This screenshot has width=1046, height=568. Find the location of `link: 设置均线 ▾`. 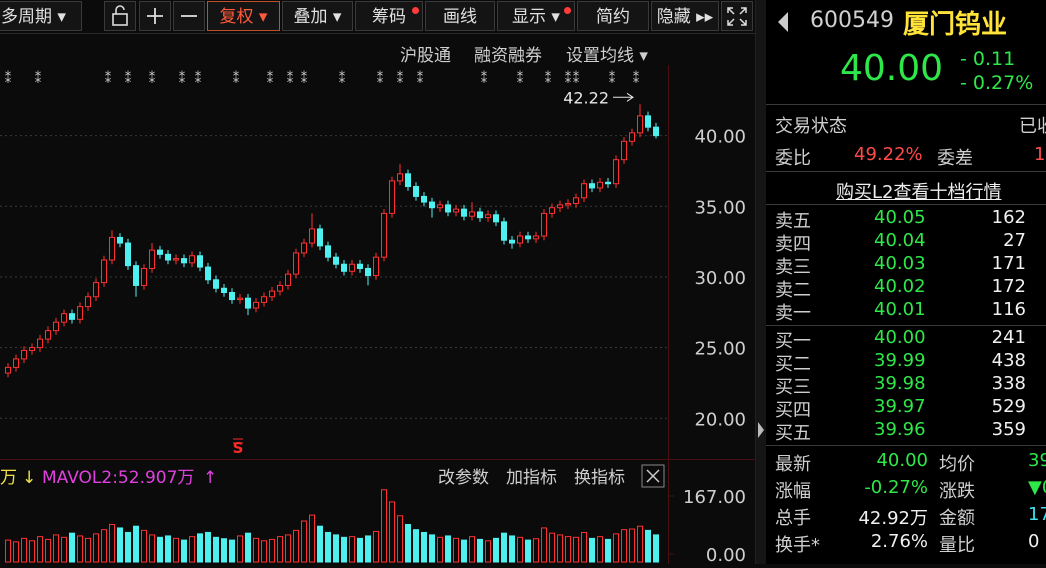

link: 设置均线 ▾ is located at coordinates (607, 56).